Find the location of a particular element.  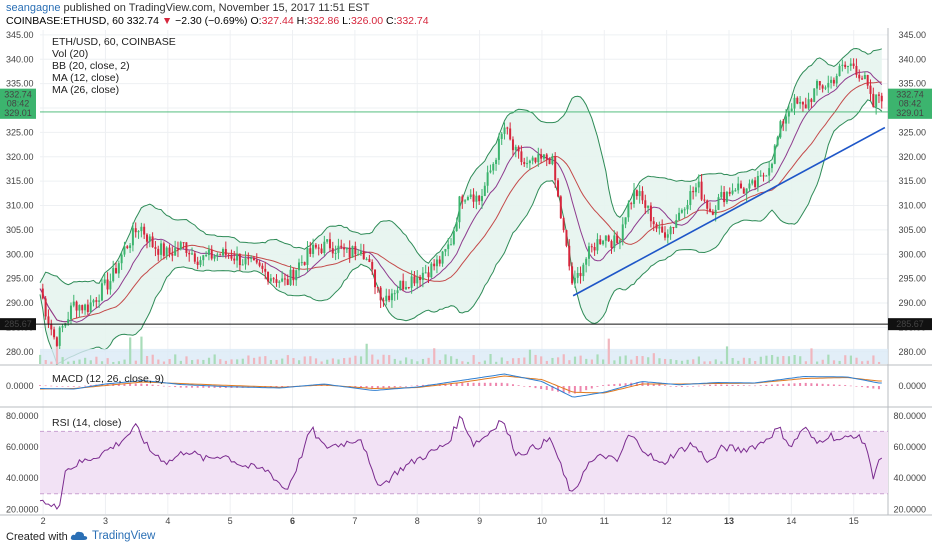

macd-signal-line is located at coordinates (461, 384).